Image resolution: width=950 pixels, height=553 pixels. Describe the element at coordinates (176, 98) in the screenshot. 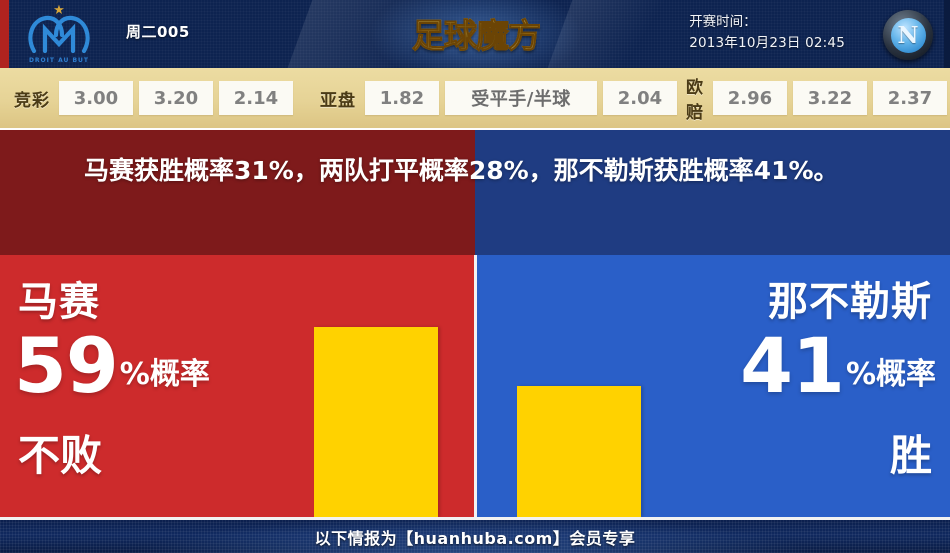

I see `odds-value-draw: 3.20` at that location.